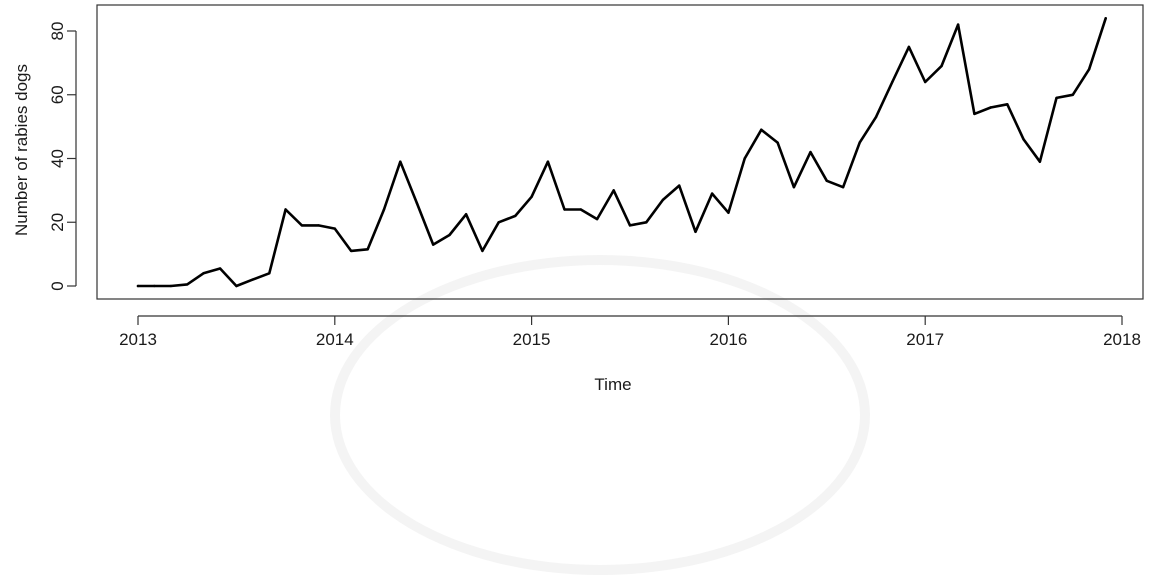 The height and width of the screenshot is (575, 1152). What do you see at coordinates (57, 158) in the screenshot?
I see `y-tick-label: 40` at bounding box center [57, 158].